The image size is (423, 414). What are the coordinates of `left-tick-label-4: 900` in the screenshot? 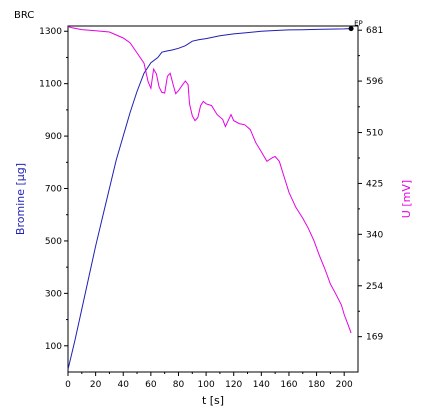 It's located at (53, 137).